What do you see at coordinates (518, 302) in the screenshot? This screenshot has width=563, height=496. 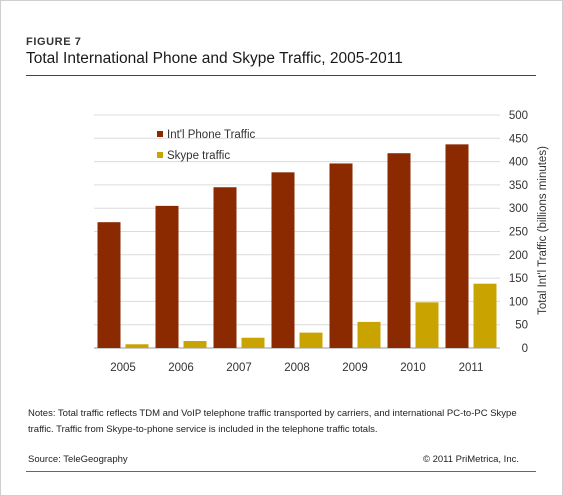 I see `y-tick-label: 100` at bounding box center [518, 302].